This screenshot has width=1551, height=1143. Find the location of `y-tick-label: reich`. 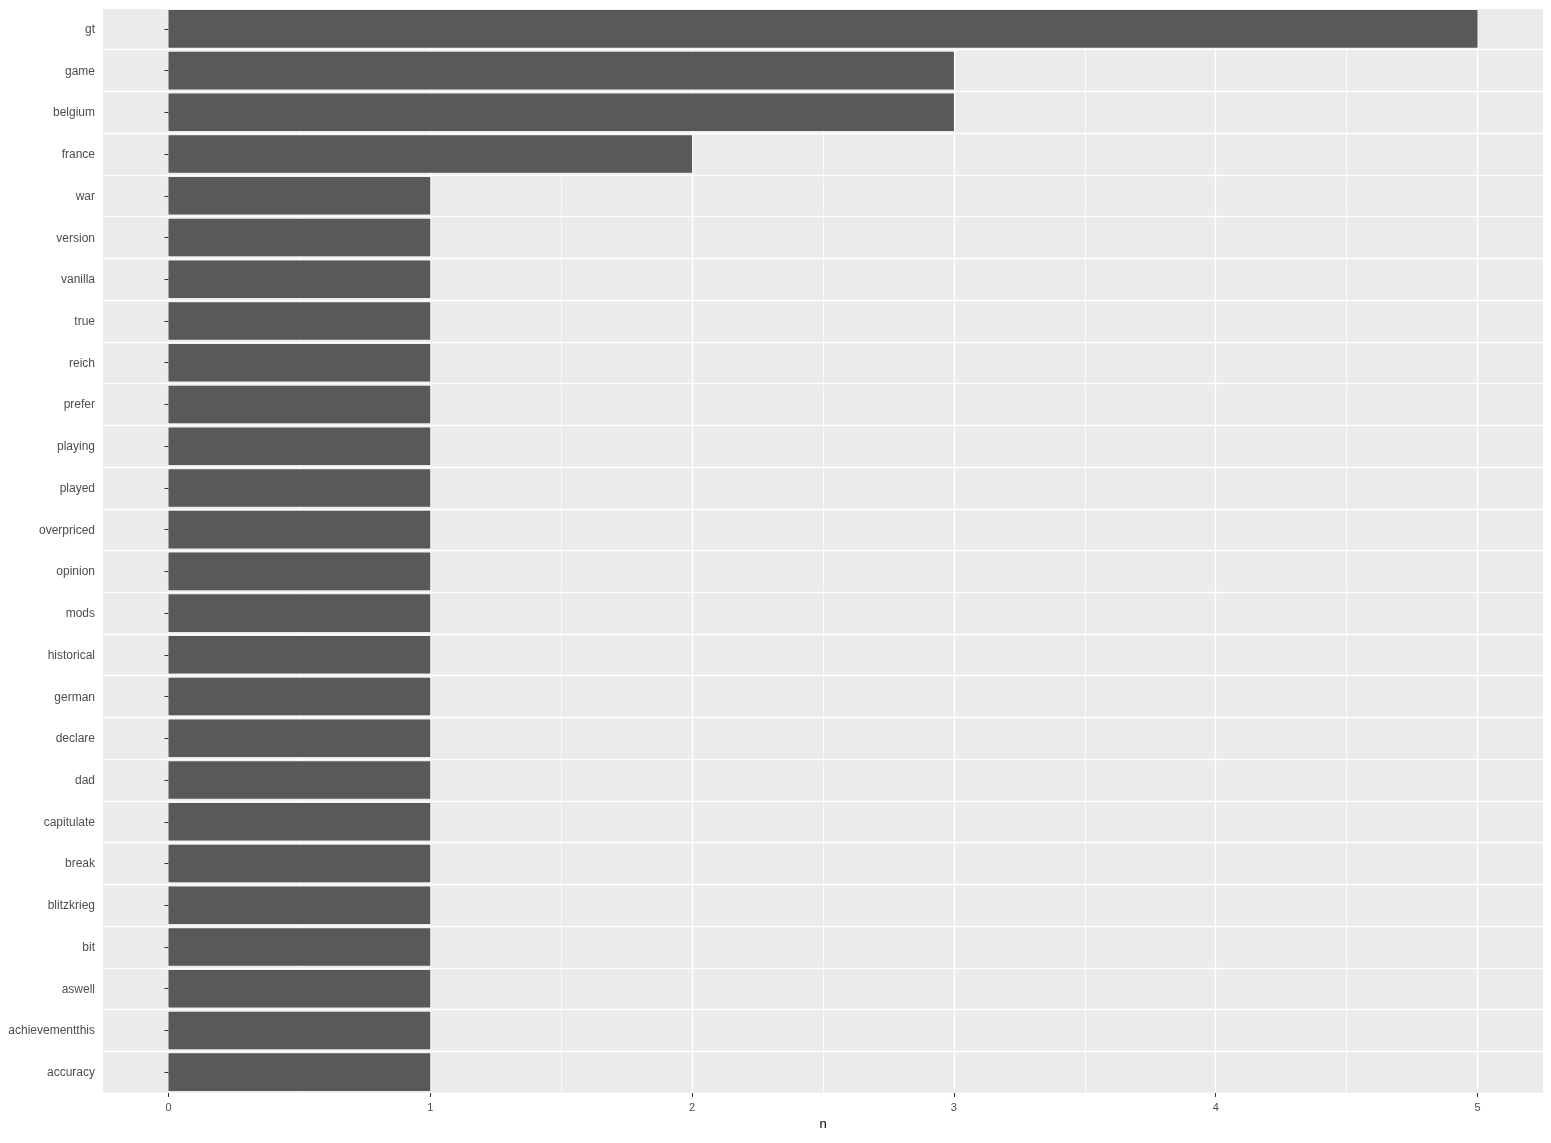

y-tick-label: reich is located at coordinates (81, 362).